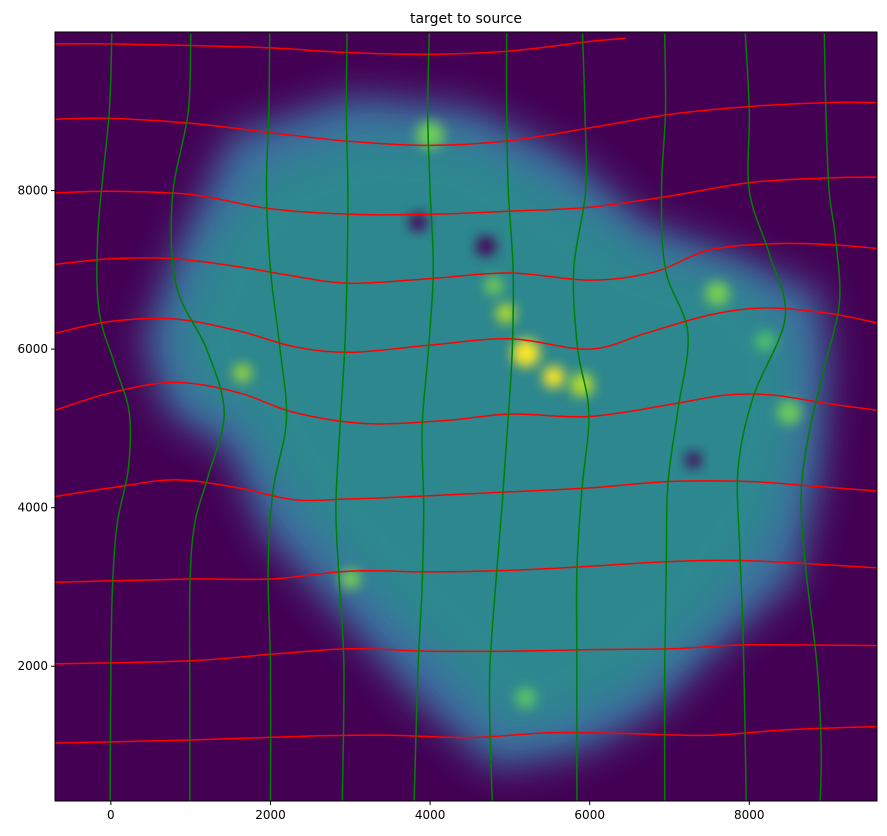  What do you see at coordinates (32, 508) in the screenshot?
I see `y-tick-label: 4000` at bounding box center [32, 508].